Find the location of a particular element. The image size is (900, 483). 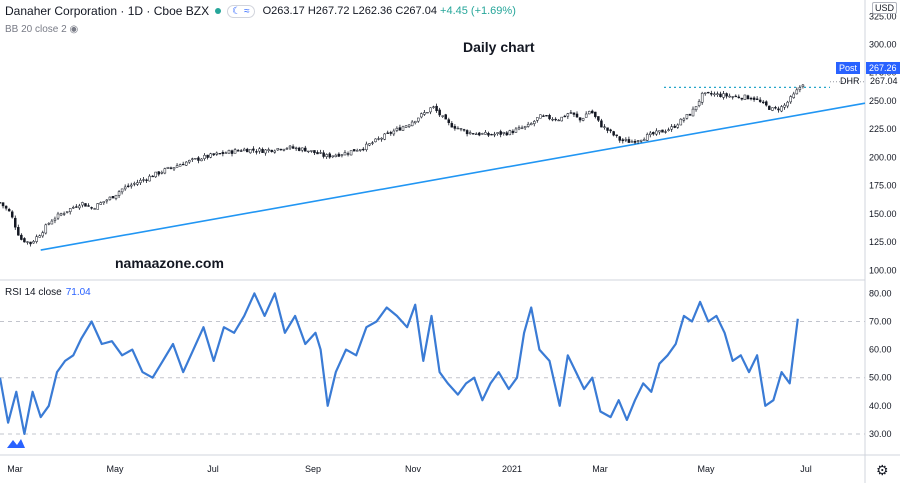

ticker-value: 267.04 is located at coordinates (884, 81).